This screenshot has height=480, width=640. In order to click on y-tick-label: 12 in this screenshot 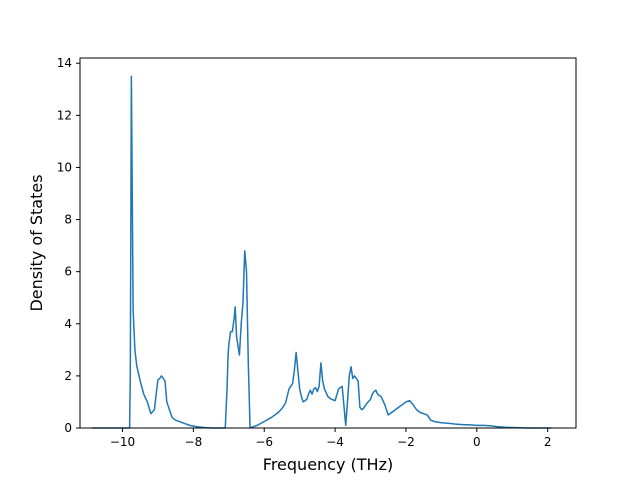, I will do `click(64, 115)`.